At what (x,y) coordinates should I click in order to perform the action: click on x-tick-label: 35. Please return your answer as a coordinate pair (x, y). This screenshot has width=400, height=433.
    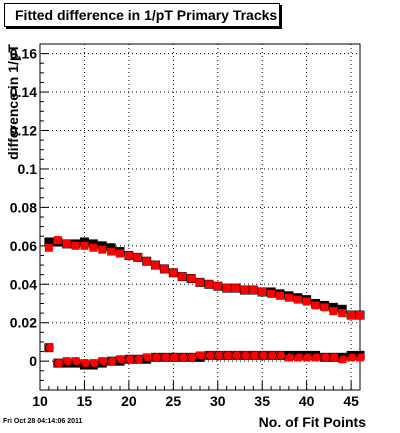
    Looking at the image, I should click on (262, 401).